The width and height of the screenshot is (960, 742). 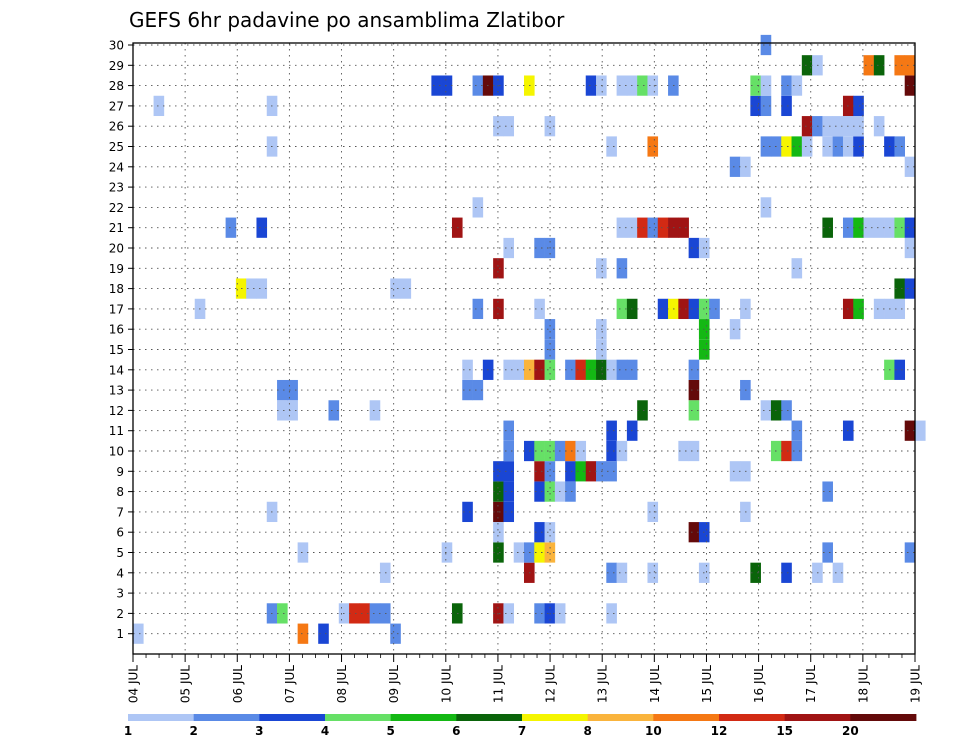 What do you see at coordinates (116, 330) in the screenshot?
I see `y-tick-label: 16` at bounding box center [116, 330].